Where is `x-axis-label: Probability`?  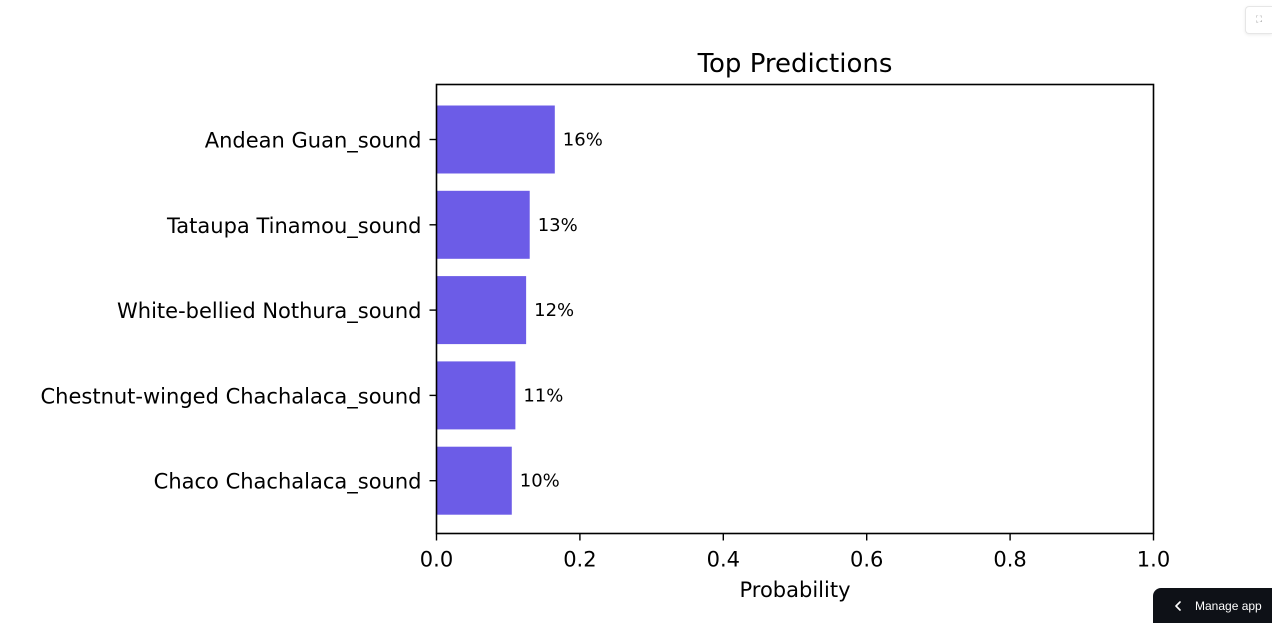
x-axis-label: Probability is located at coordinates (794, 590).